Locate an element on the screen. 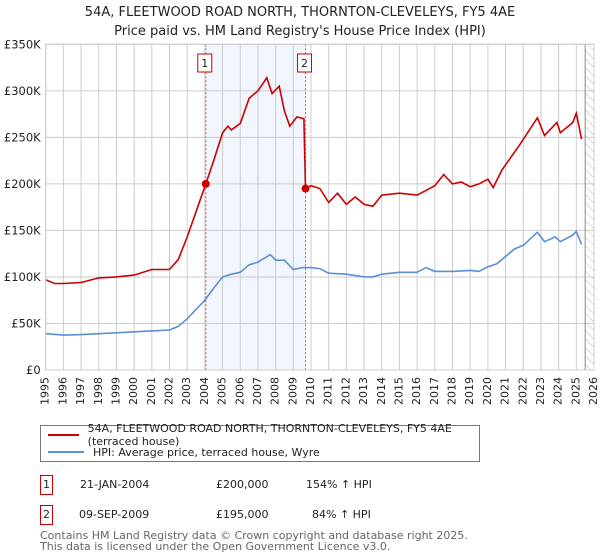  forecast-hatch is located at coordinates (589, 207).